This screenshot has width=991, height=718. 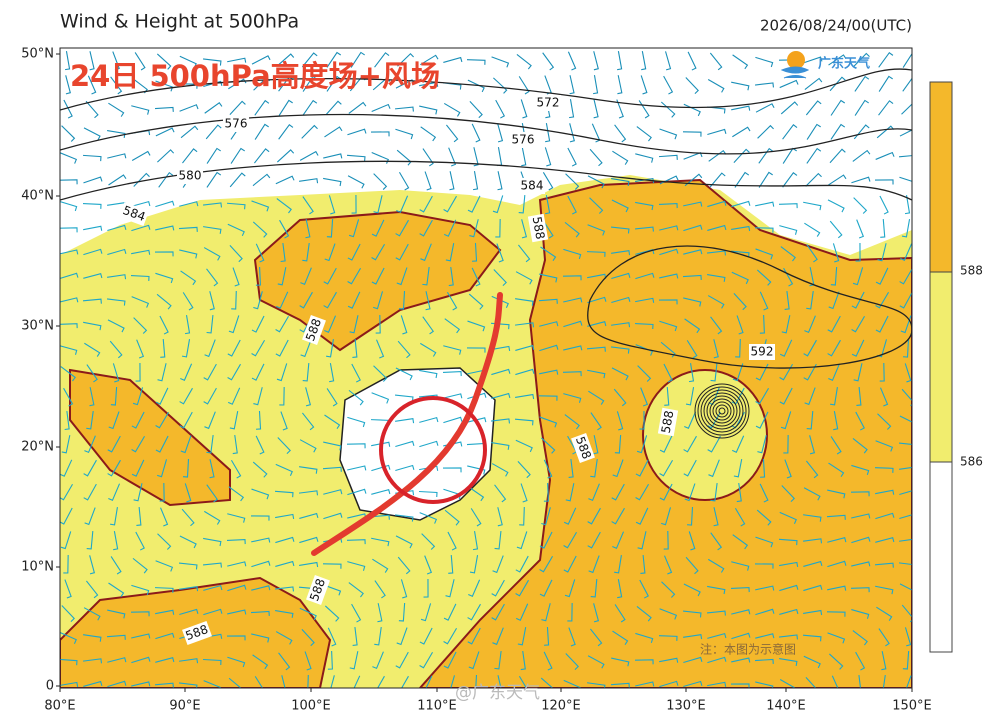 I want to click on colorbar-label: 586, so click(x=971, y=462).